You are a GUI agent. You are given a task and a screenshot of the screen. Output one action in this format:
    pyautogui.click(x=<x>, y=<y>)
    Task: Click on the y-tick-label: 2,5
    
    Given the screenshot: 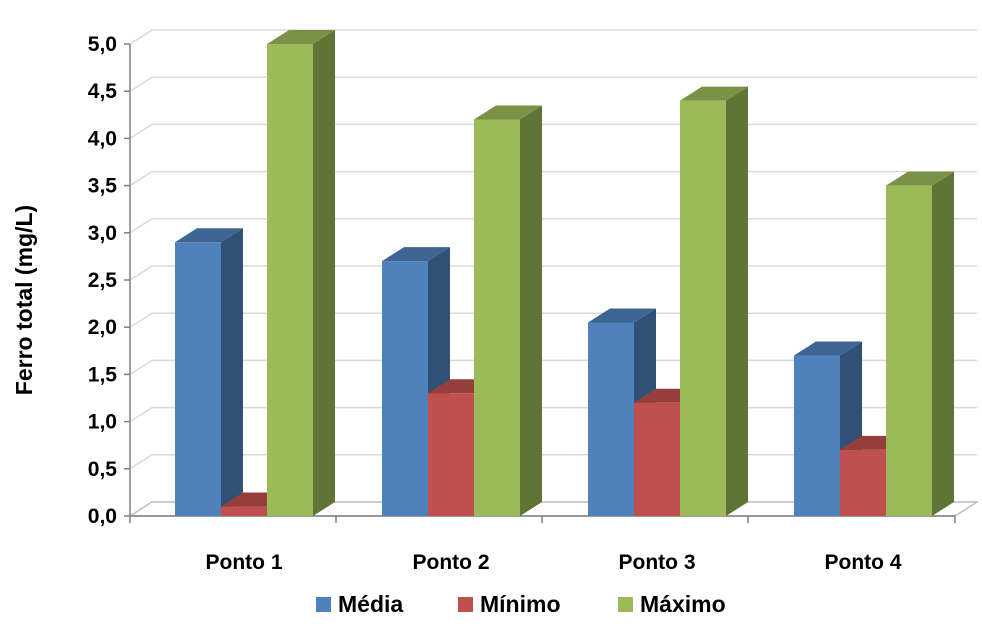 What is the action you would take?
    pyautogui.click(x=103, y=280)
    